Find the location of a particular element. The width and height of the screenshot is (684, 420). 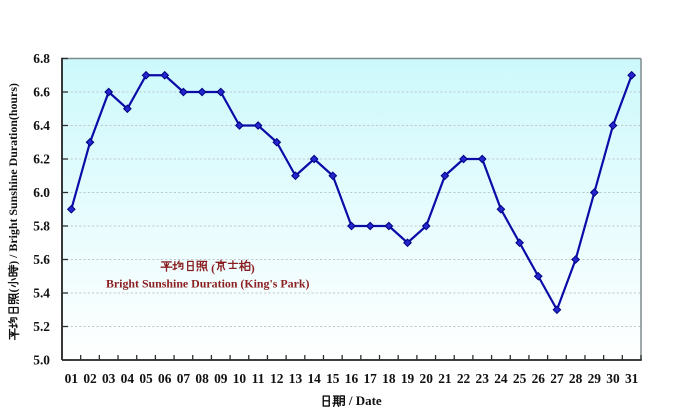

svg-text: 5.8 is located at coordinates (41, 226).